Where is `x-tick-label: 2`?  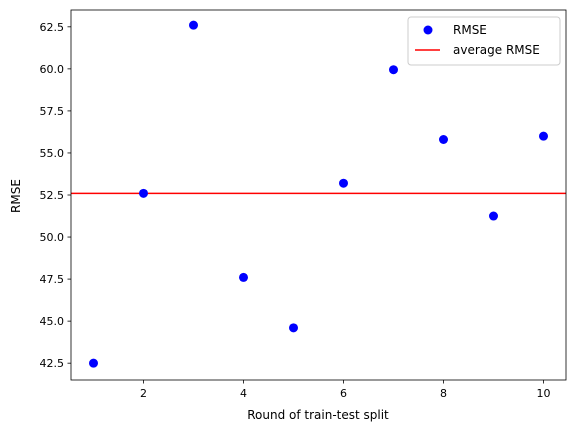 x-tick-label: 2 is located at coordinates (143, 393).